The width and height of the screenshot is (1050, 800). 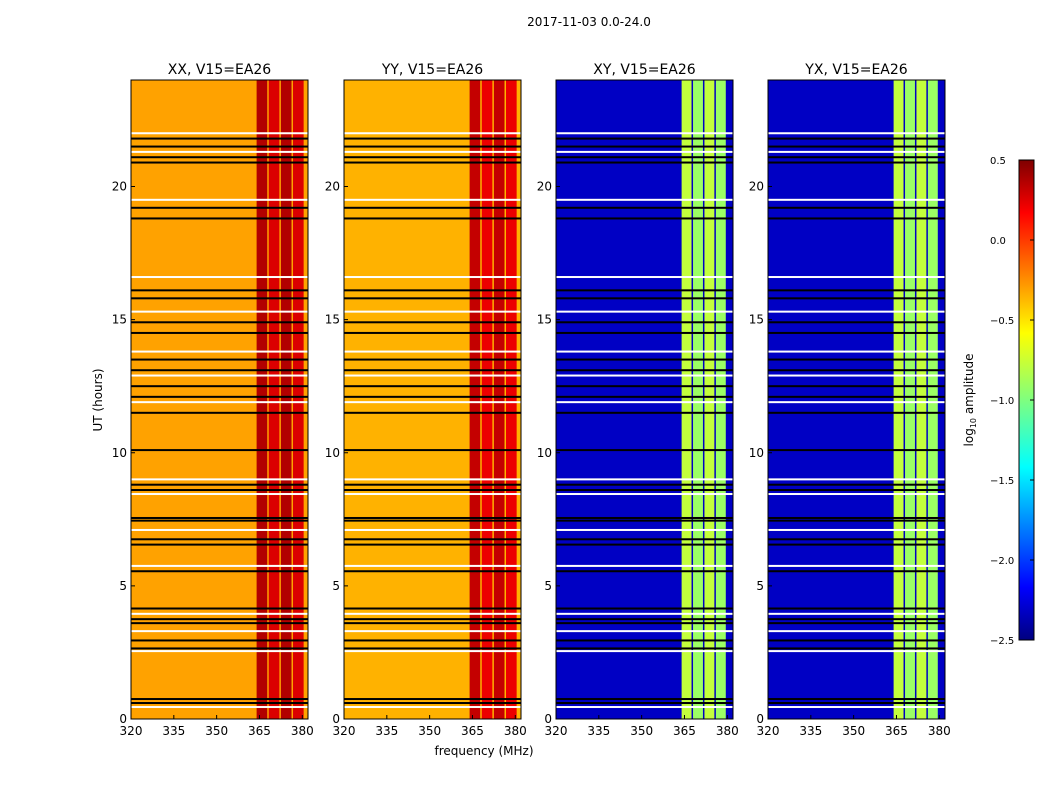 I want to click on x-tick-label: 335, so click(x=386, y=731).